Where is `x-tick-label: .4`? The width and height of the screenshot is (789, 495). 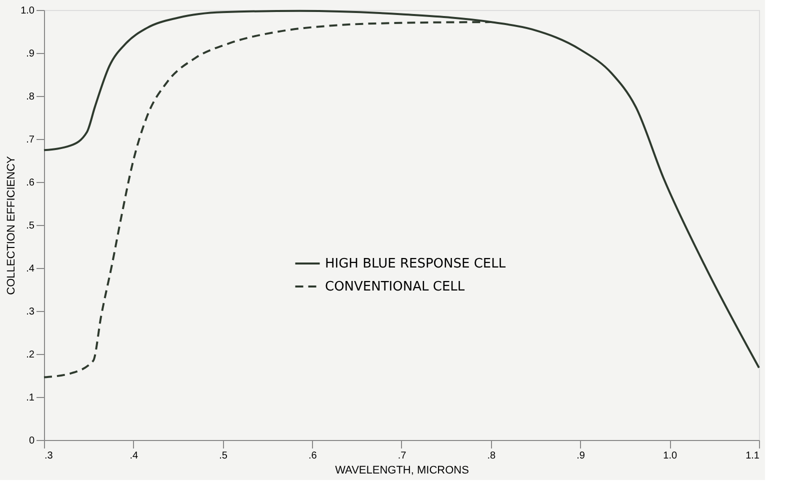 x-tick-label: .4 is located at coordinates (134, 456).